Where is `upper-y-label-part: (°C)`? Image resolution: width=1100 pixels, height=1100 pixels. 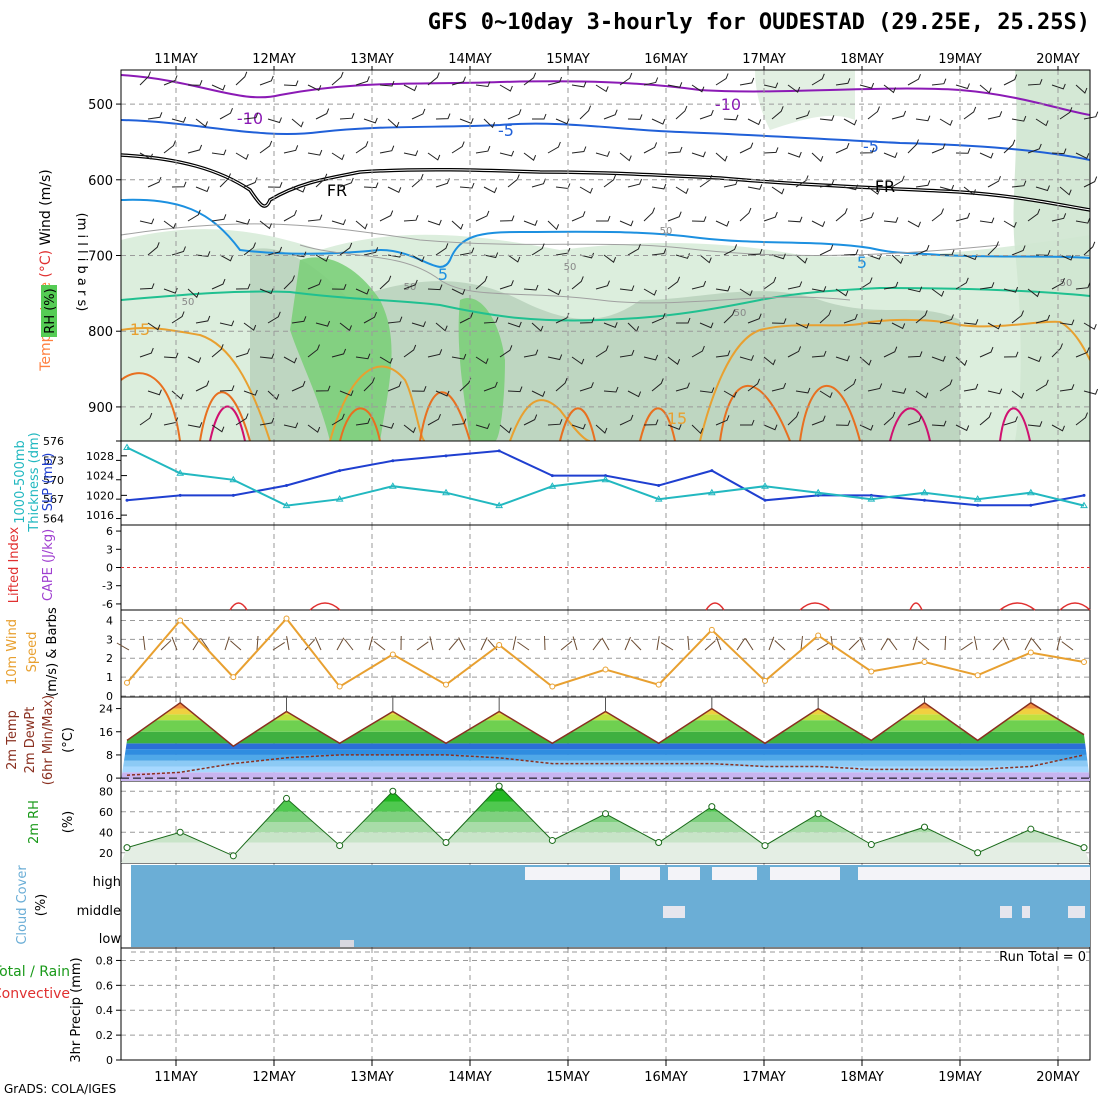
upper-y-label-part: (°C) is located at coordinates (46, 266).